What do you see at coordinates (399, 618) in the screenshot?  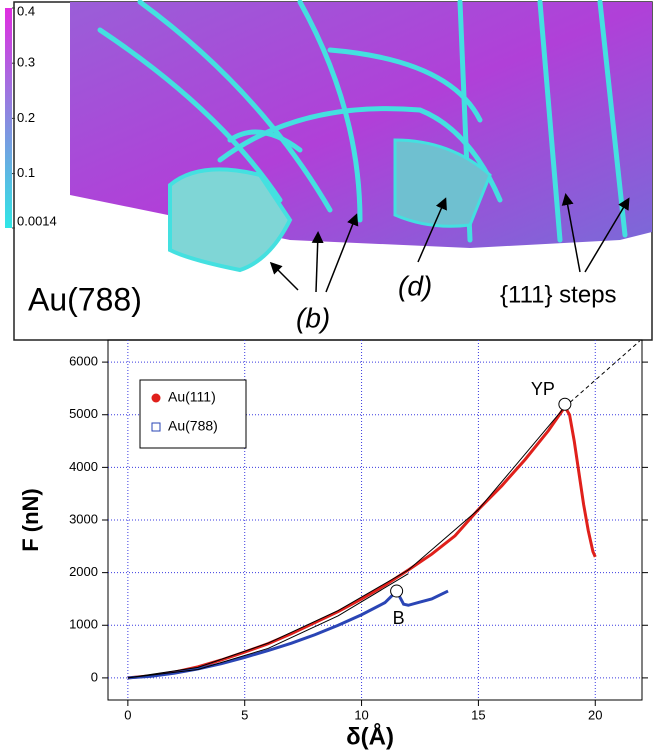 I see `annotation-label: B` at bounding box center [399, 618].